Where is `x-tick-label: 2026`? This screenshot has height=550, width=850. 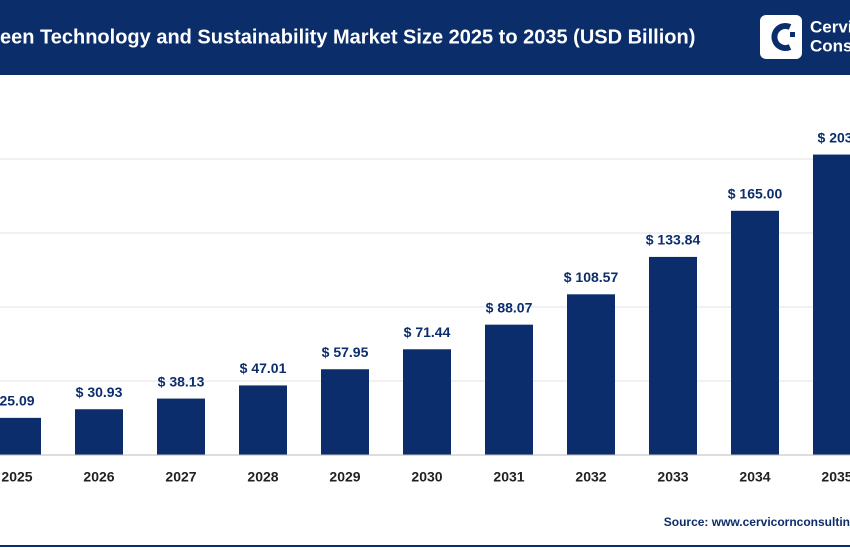
x-tick-label: 2026 is located at coordinates (98, 477).